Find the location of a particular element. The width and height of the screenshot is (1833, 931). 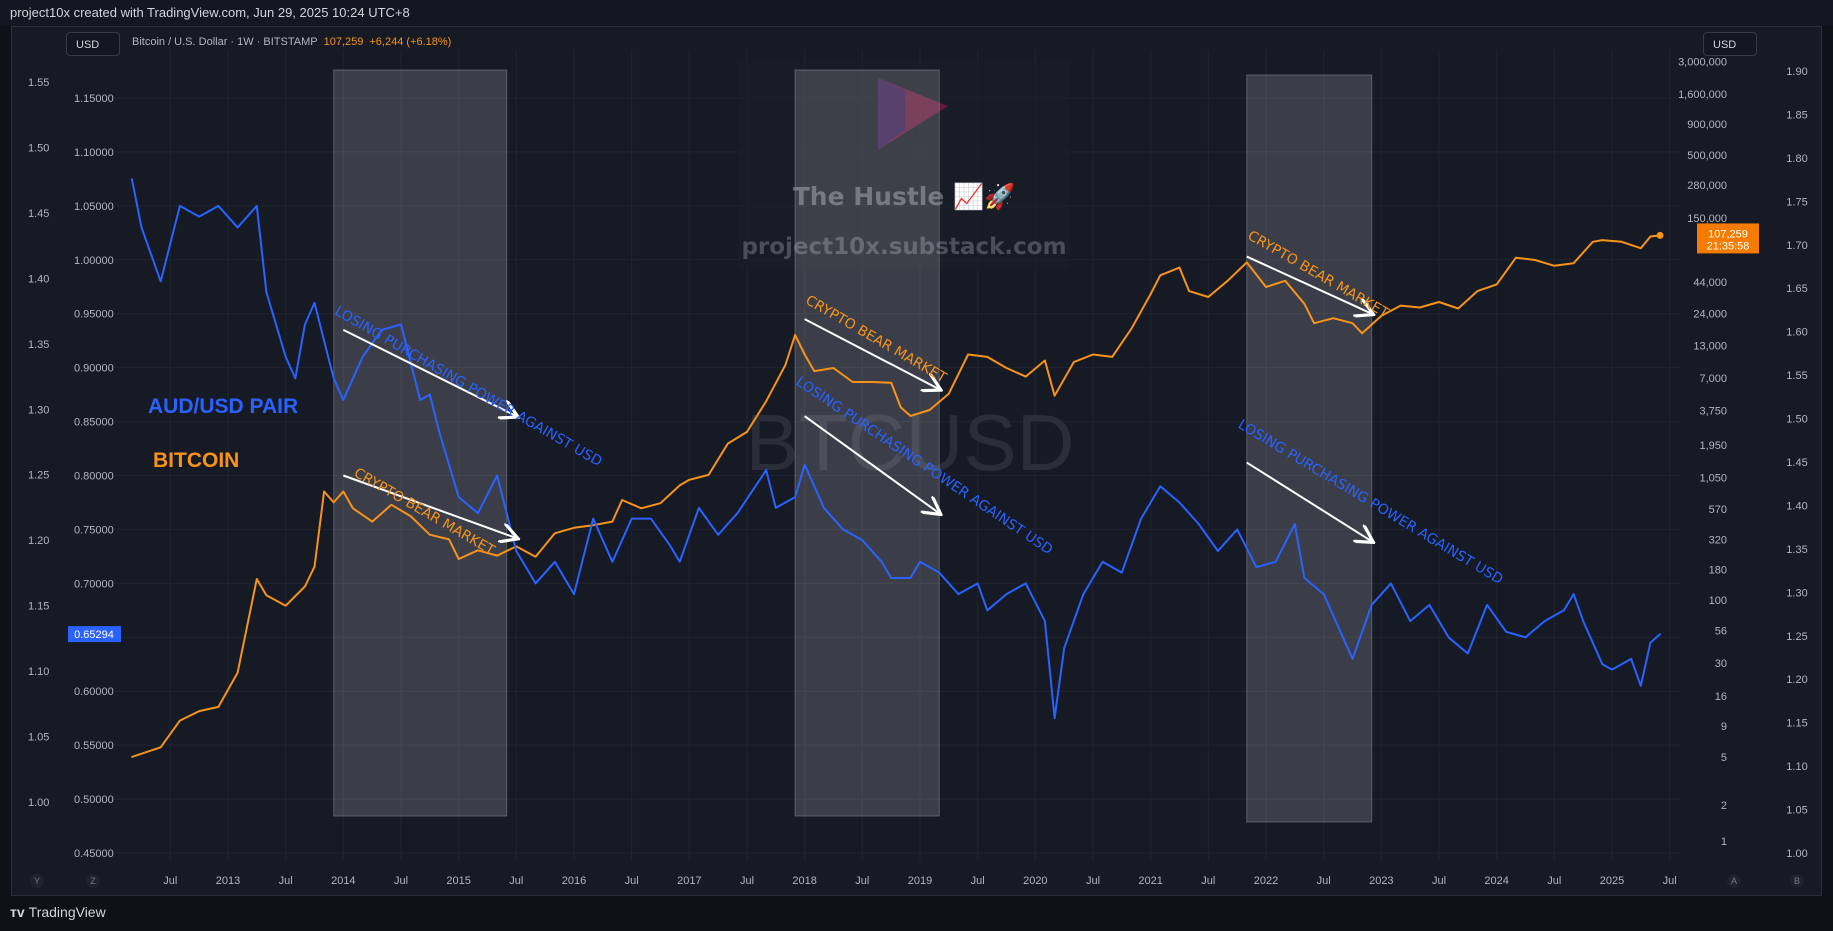

right-currency-button: USD is located at coordinates (1730, 44).